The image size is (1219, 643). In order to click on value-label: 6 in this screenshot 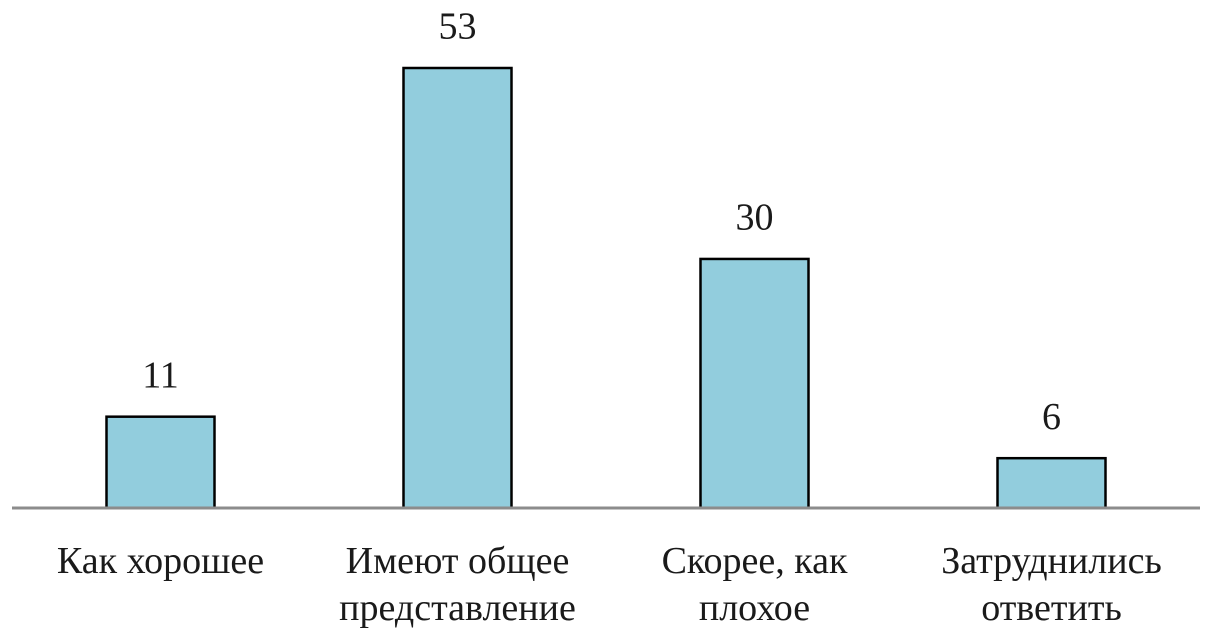, I will do `click(1051, 417)`.